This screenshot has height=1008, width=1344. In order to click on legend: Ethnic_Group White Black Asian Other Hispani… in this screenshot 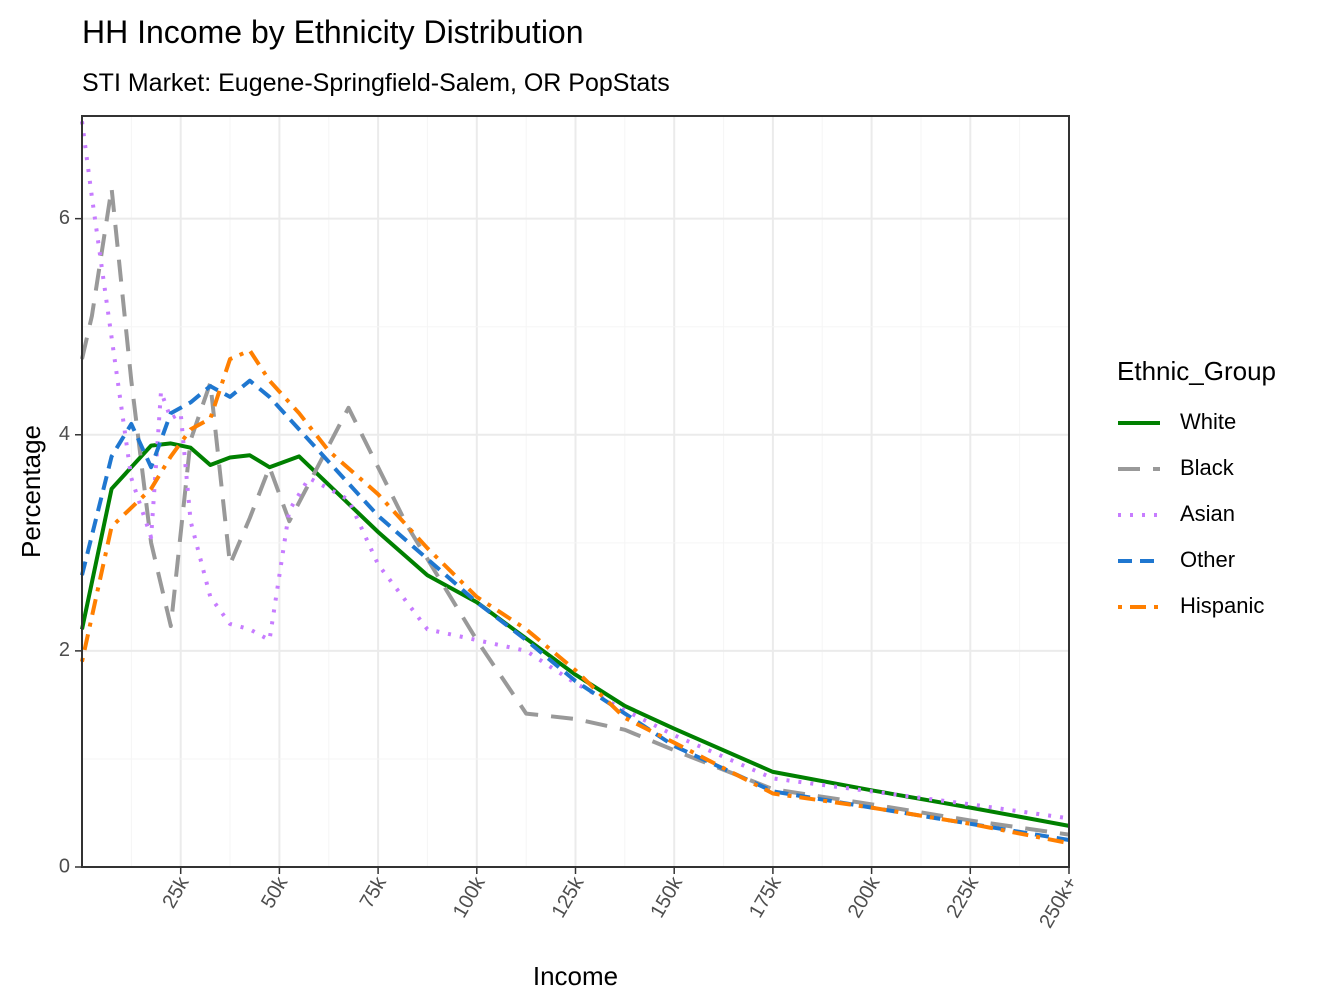, I will do `click(1196, 487)`.